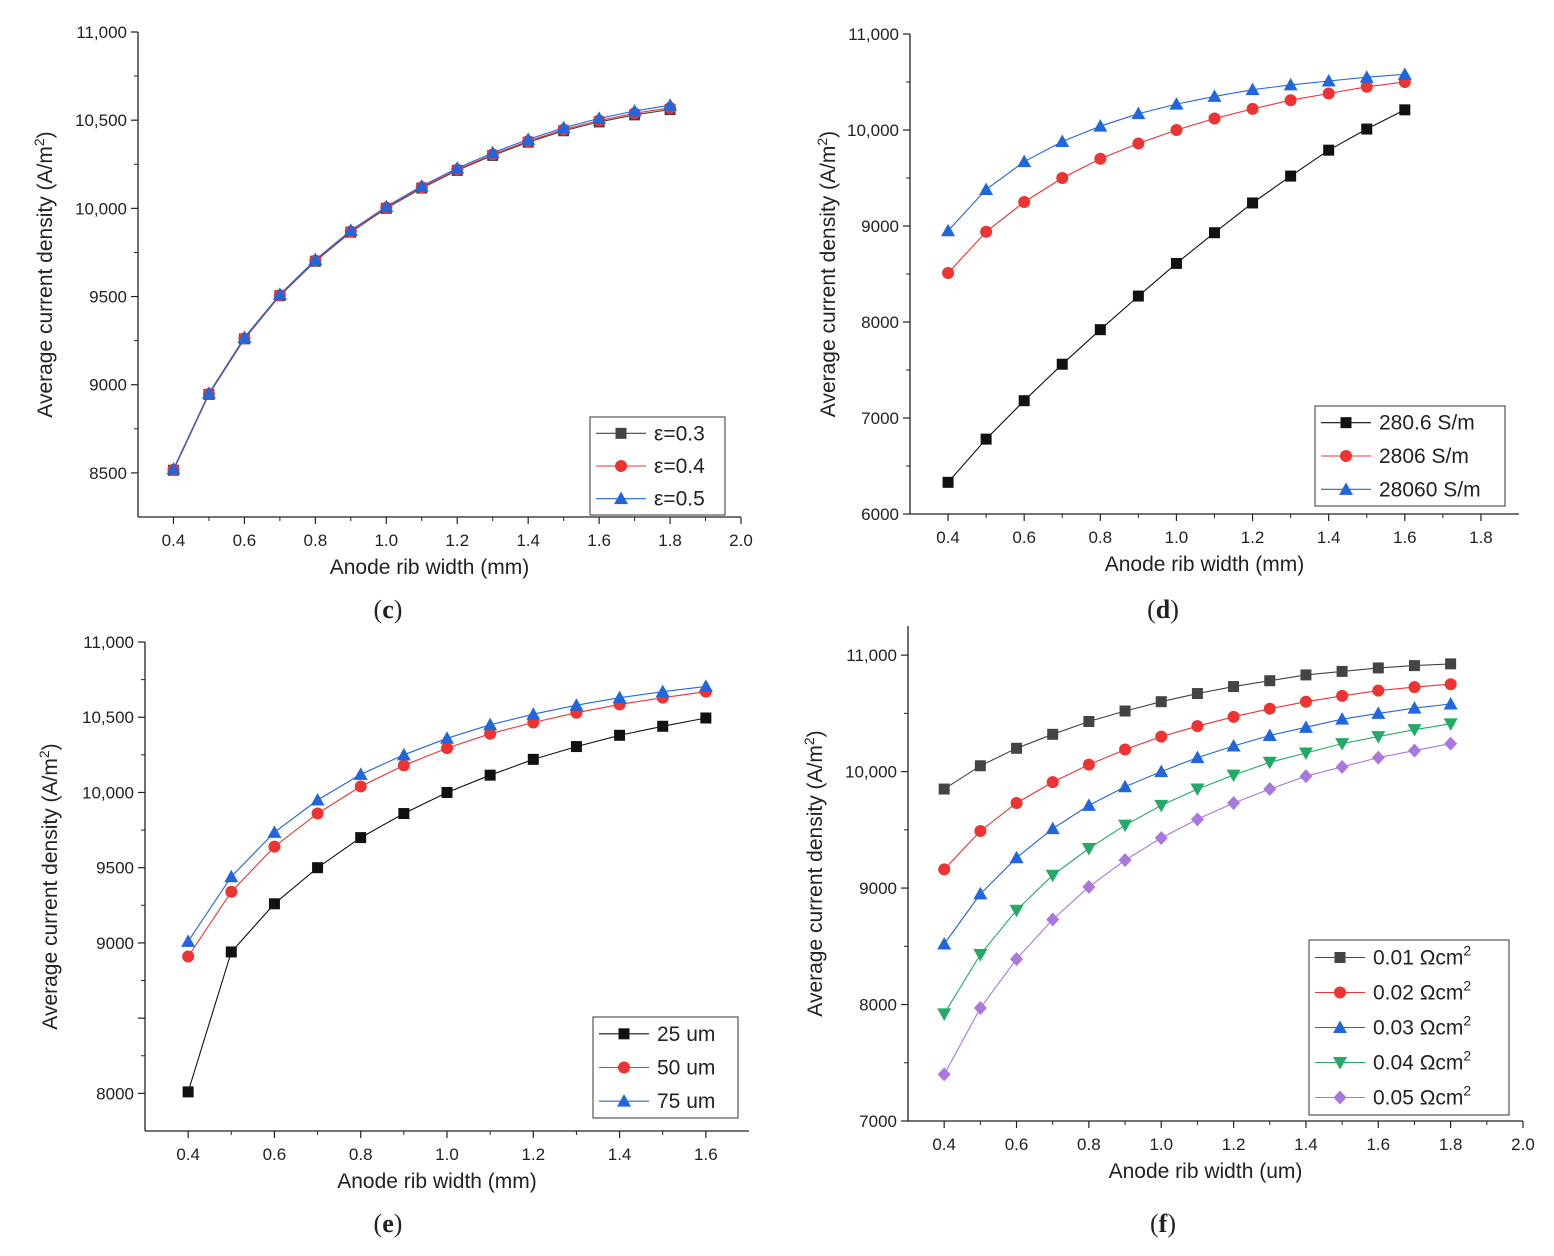 Image resolution: width=1554 pixels, height=1256 pixels. Describe the element at coordinates (1481, 537) in the screenshot. I see `x-tick-label: 1.8` at that location.